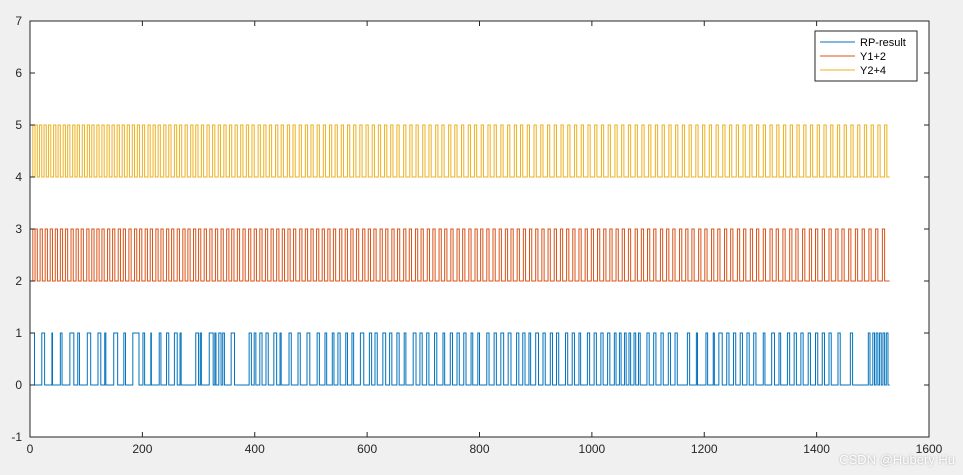 The width and height of the screenshot is (963, 475). Describe the element at coordinates (18, 333) in the screenshot. I see `y-tick-label-2: 1` at that location.